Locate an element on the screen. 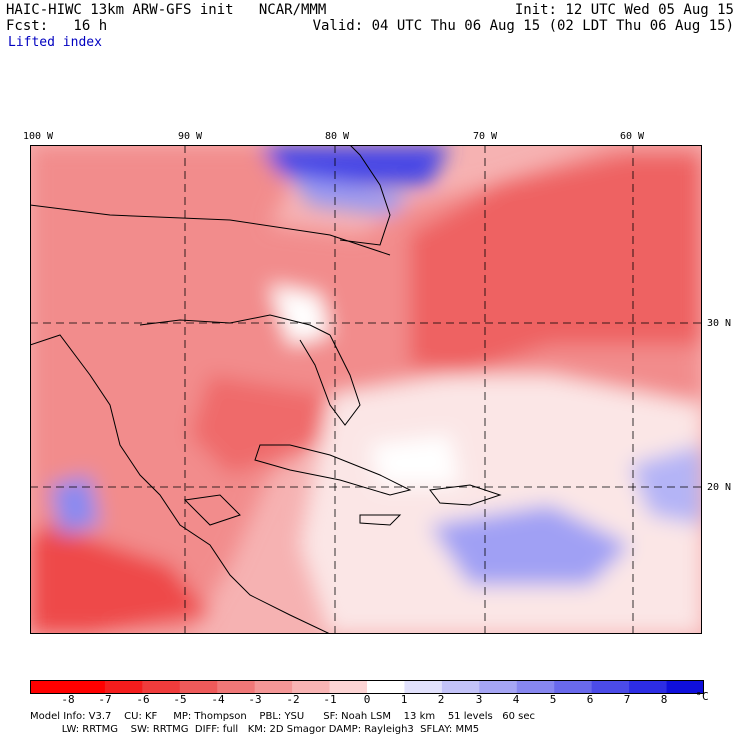 This screenshot has height=740, width=740. colorbar-tick: 2 is located at coordinates (441, 699).